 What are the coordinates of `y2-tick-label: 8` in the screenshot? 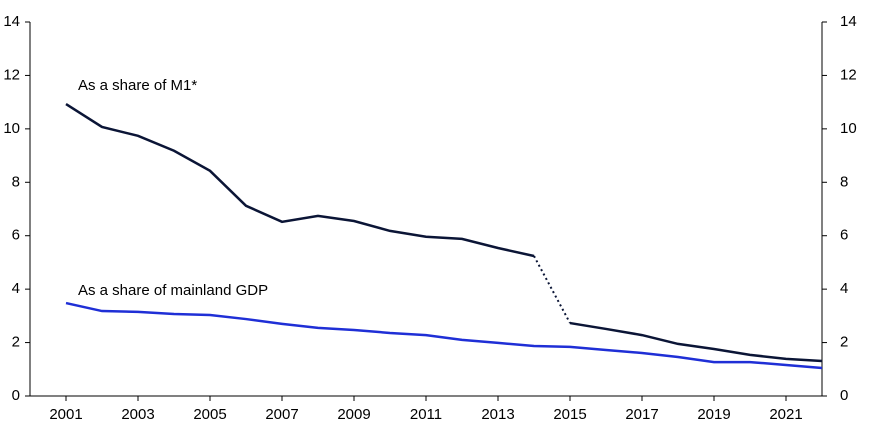 It's located at (844, 181).